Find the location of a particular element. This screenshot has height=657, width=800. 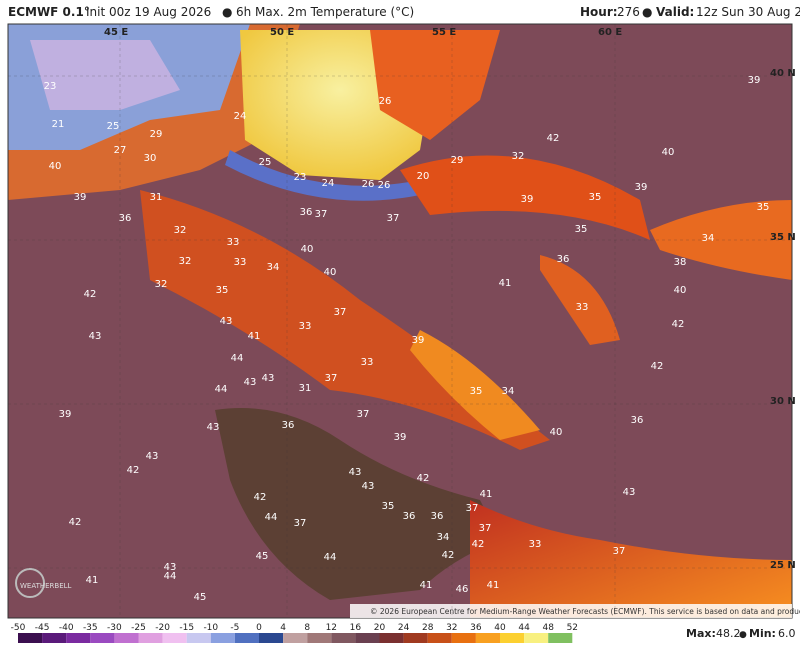

temperature-label: 20 is located at coordinates (423, 176).